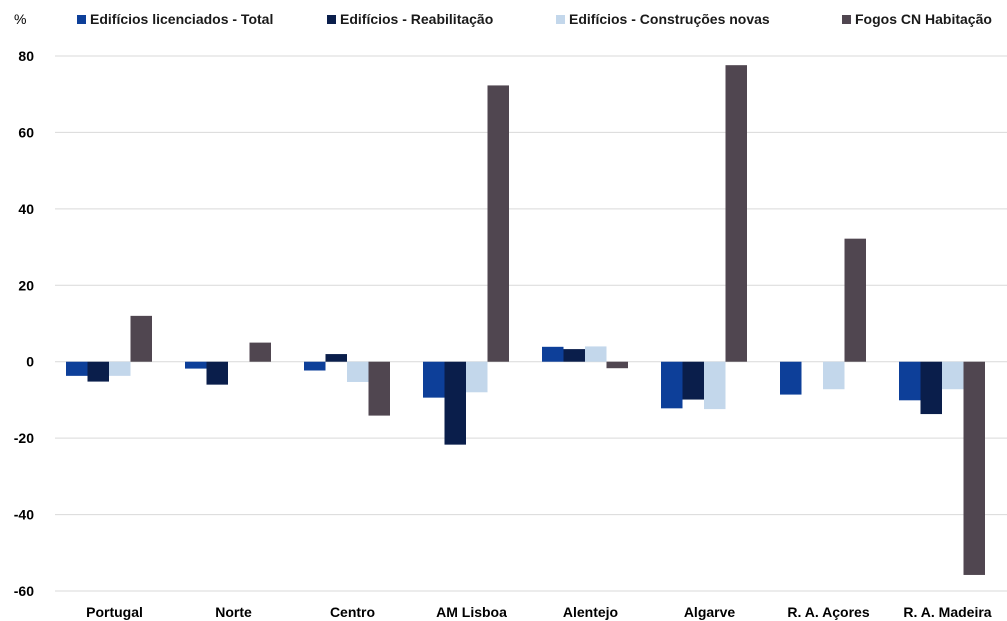 The image size is (1007, 621). I want to click on x-tick-label: Alentejo, so click(590, 612).